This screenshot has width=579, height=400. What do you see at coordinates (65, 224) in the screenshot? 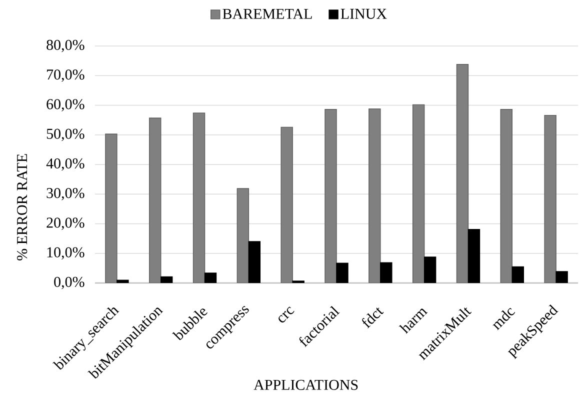
I see `y-tick-label: 20,0%` at bounding box center [65, 224].